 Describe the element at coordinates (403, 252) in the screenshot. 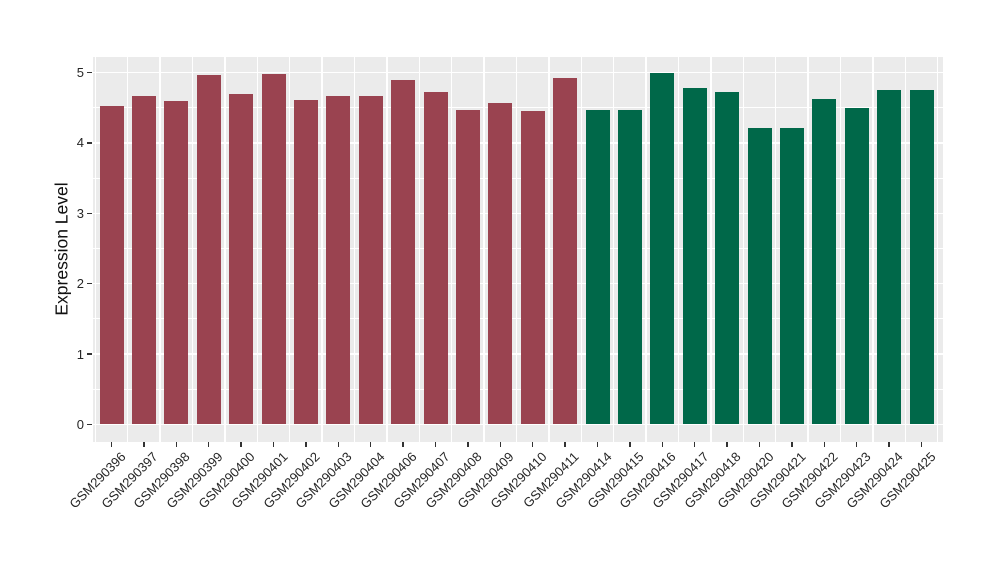

I see `bar-GSM290406` at that location.